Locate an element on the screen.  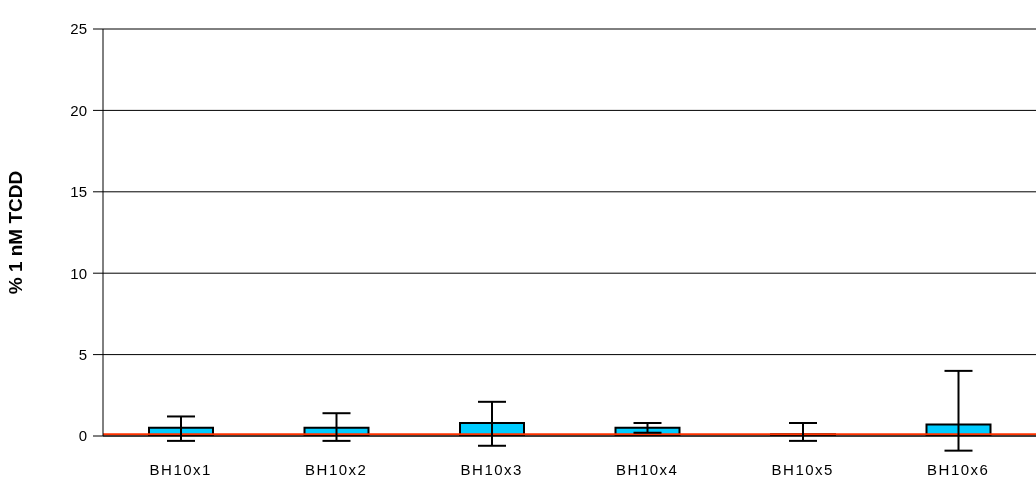
y-tick-label: 15 is located at coordinates (78, 192).